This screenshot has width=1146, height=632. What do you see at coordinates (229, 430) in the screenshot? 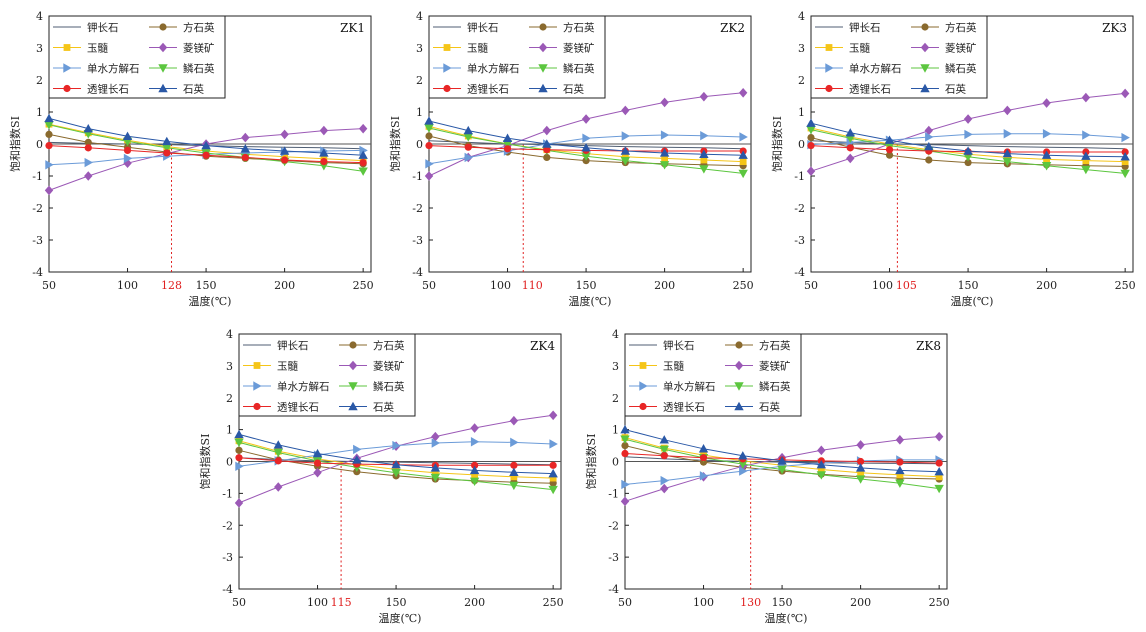
I see `y-tick-label: 1` at bounding box center [229, 430].